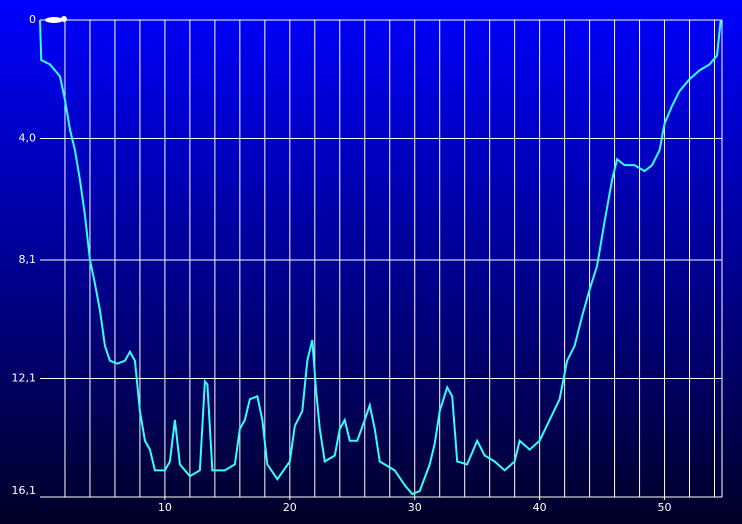  What do you see at coordinates (415, 507) in the screenshot?
I see `x-tick-label: 30` at bounding box center [415, 507].